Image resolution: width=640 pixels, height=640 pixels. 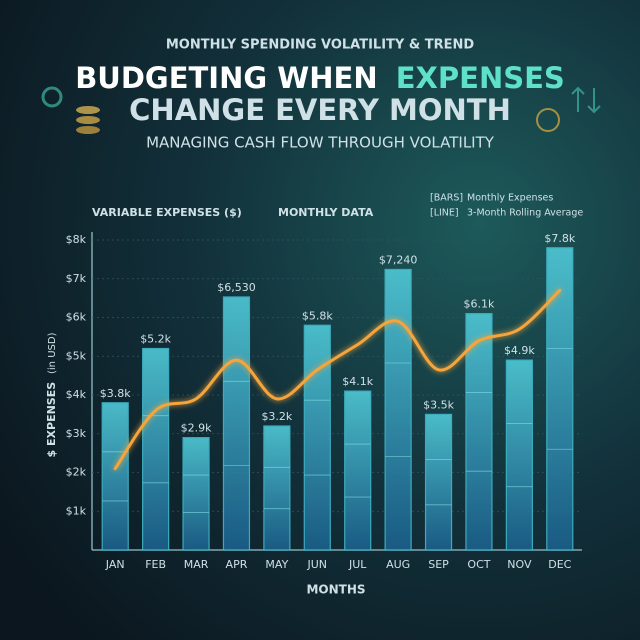 I want to click on kicker: MONTHLY SPENDING VOLATILITY & TREND, so click(x=320, y=45).